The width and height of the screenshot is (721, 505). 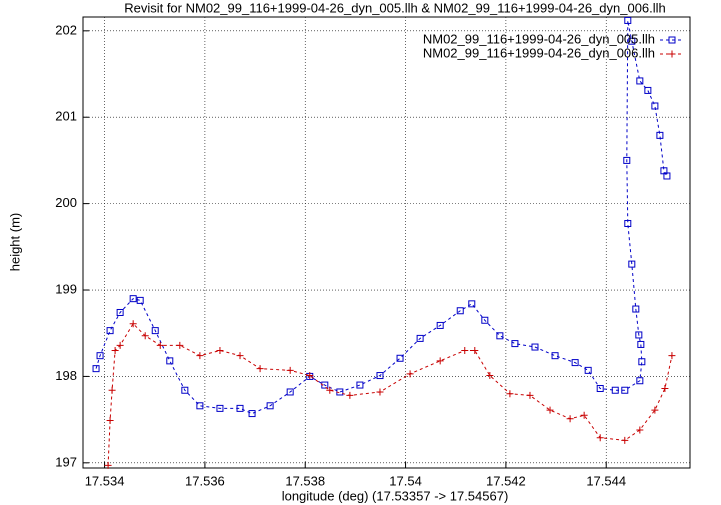 What do you see at coordinates (506, 480) in the screenshot?
I see `x-tick-label: 17.542` at bounding box center [506, 480].